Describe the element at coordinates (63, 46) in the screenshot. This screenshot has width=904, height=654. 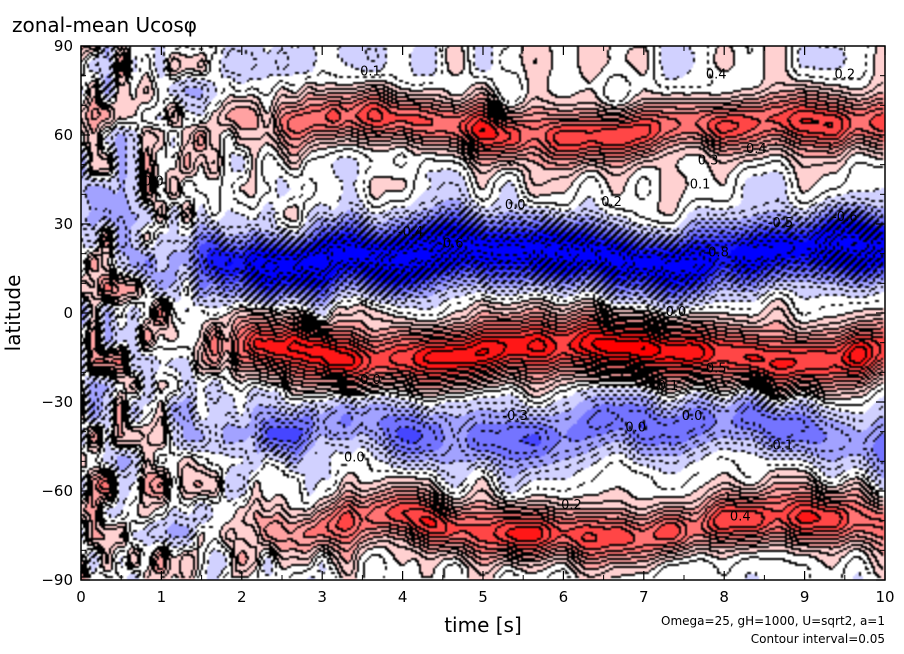
I see `y-tick-label: 90` at that location.